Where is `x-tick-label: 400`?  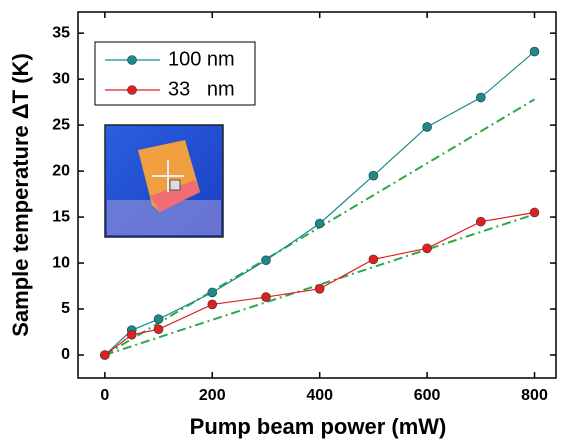 x-tick-label: 400 is located at coordinates (319, 395).